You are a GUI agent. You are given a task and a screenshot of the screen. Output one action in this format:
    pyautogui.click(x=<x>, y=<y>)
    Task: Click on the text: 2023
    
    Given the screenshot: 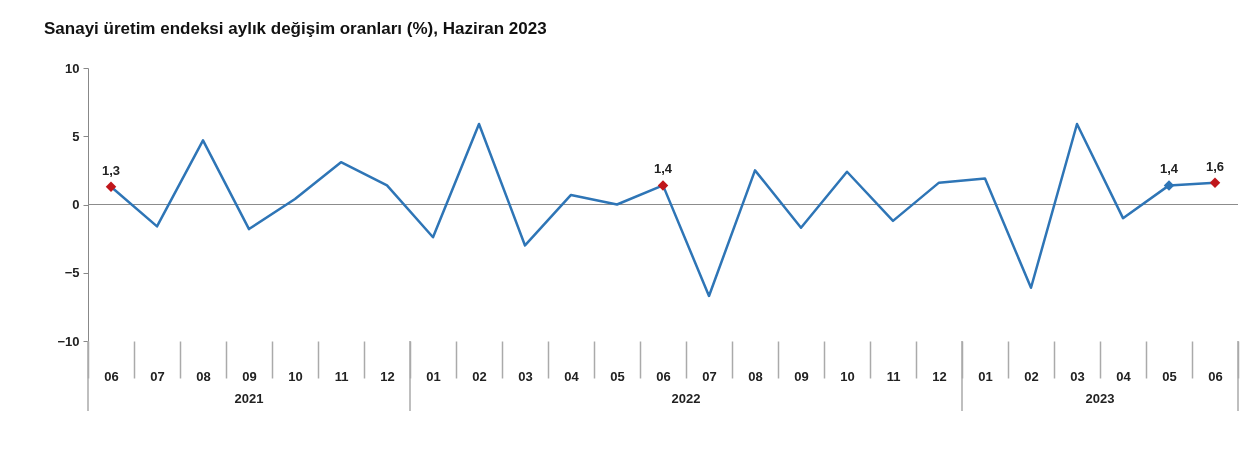 What is the action you would take?
    pyautogui.click(x=1100, y=398)
    